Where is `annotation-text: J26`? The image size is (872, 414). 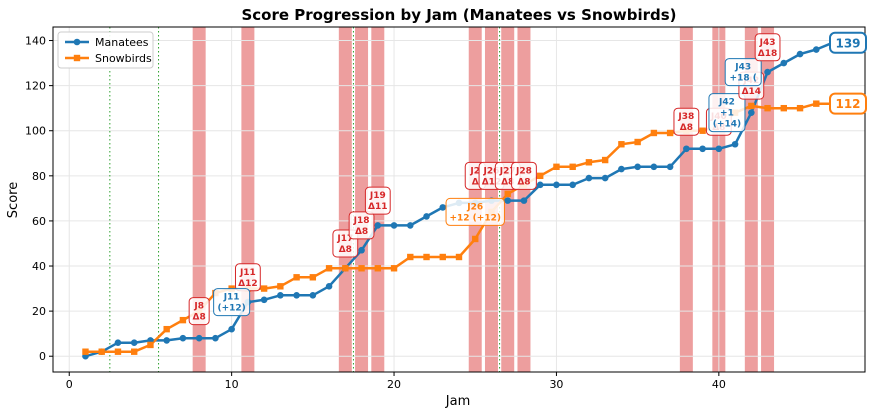 annotation-text: J26 is located at coordinates (491, 171).